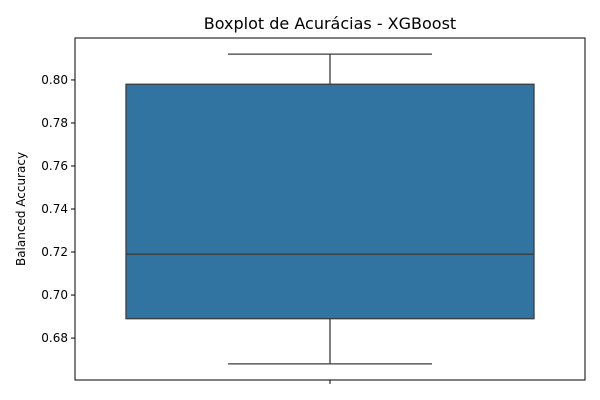 This screenshot has width=600, height=400. What do you see at coordinates (330, 23) in the screenshot?
I see `chart-title: Boxplot de Acurácias - XGBoost` at bounding box center [330, 23].